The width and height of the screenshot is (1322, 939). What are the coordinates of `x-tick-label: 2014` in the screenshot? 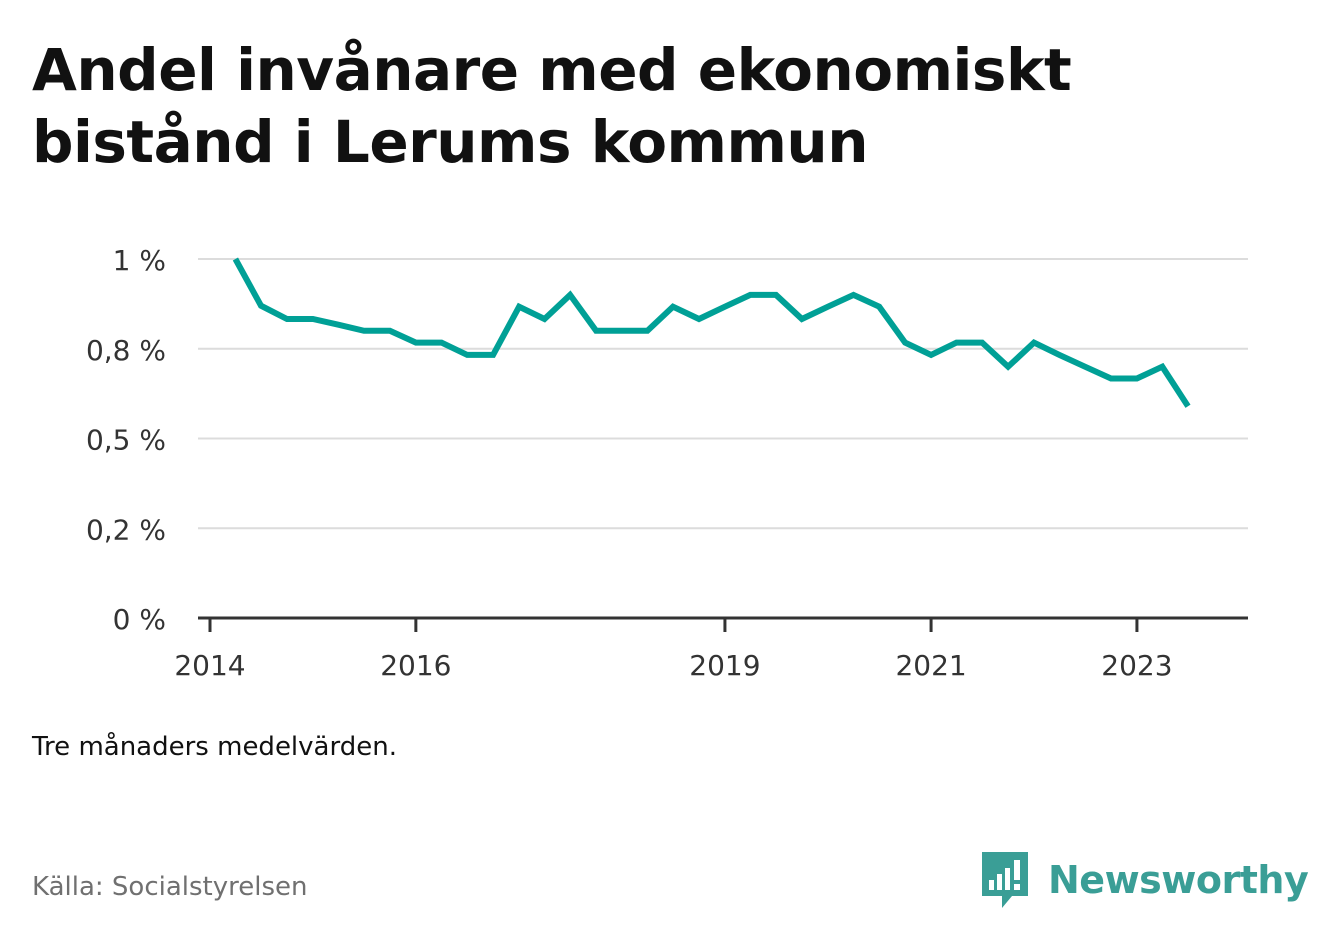 It's located at (209, 665).